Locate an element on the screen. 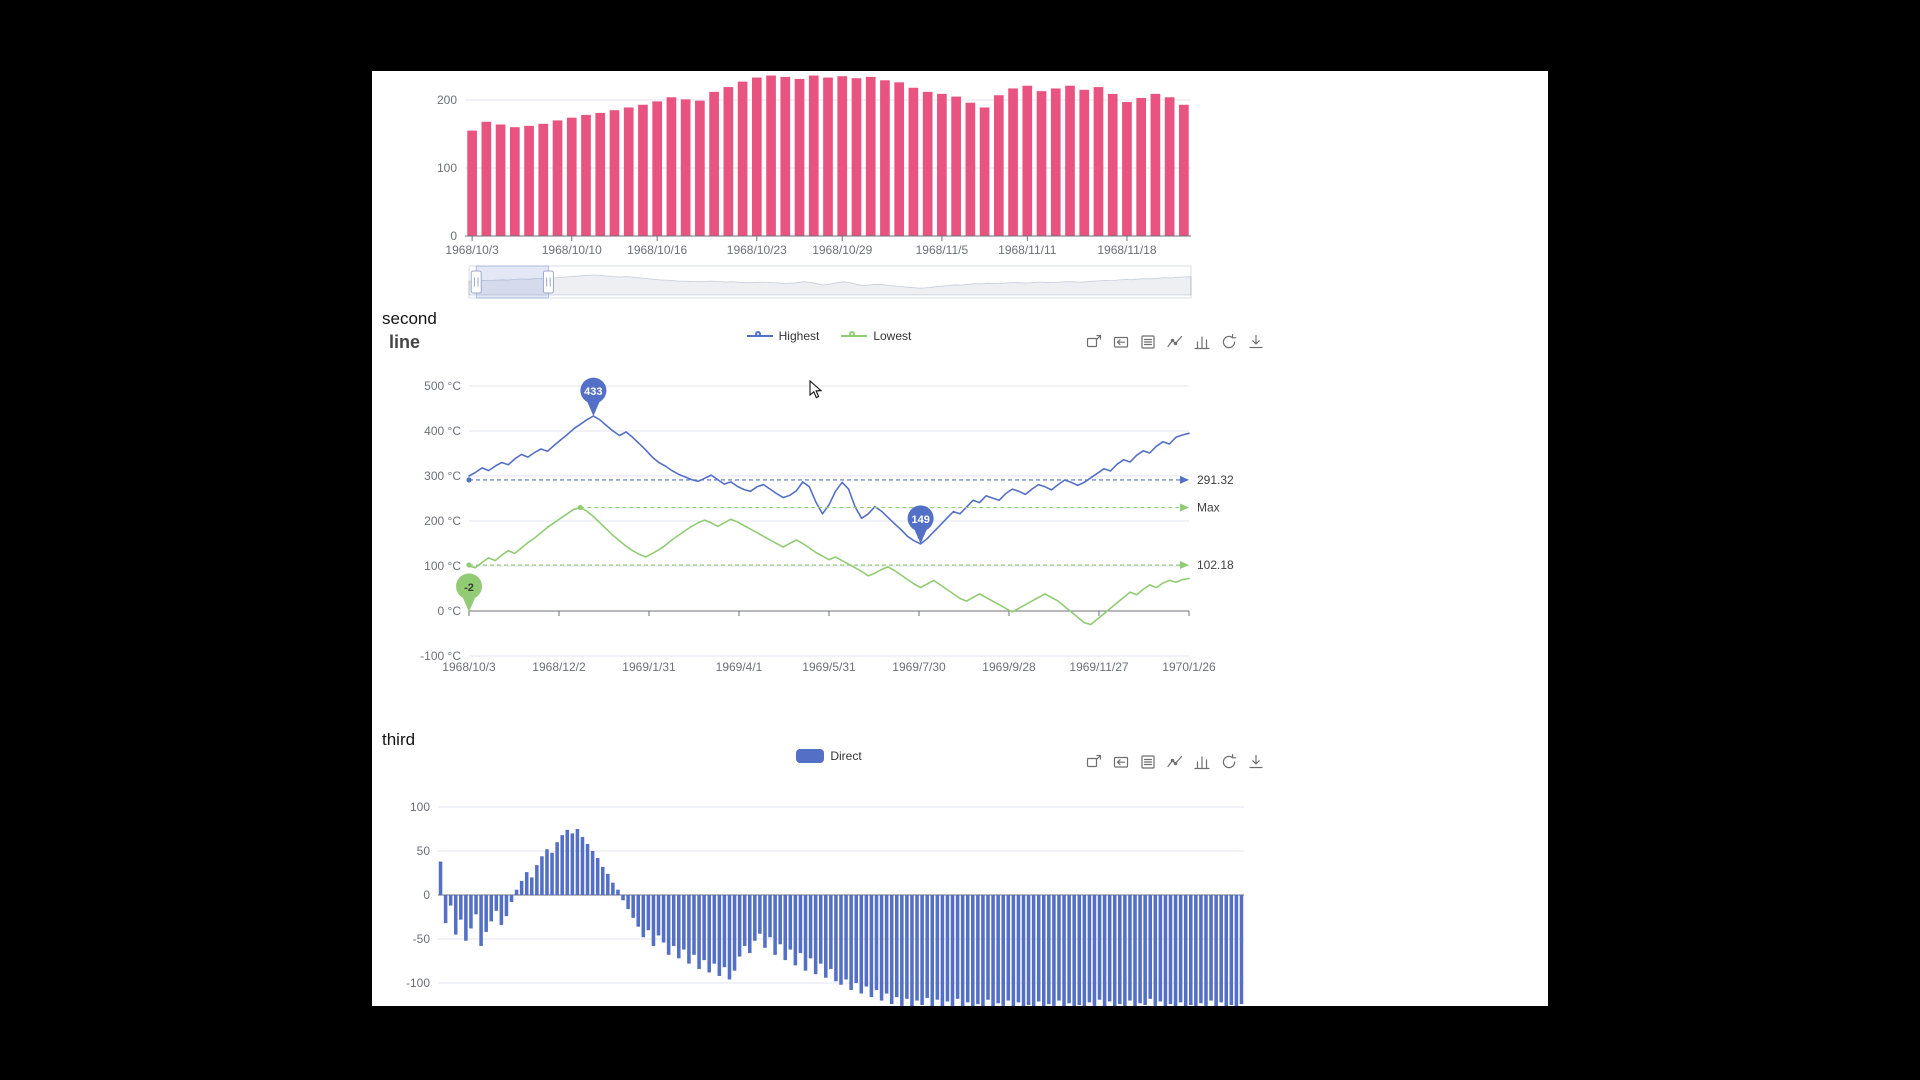 Image resolution: width=1920 pixels, height=1080 pixels. datazoom-left-handle is located at coordinates (476, 282).